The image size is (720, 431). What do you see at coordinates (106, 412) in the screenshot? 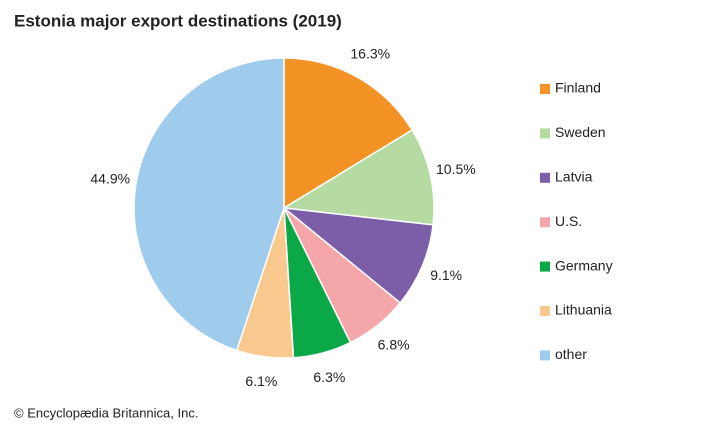
I see `source-credit: © Encyclopædia Britannica, Inc.` at bounding box center [106, 412].